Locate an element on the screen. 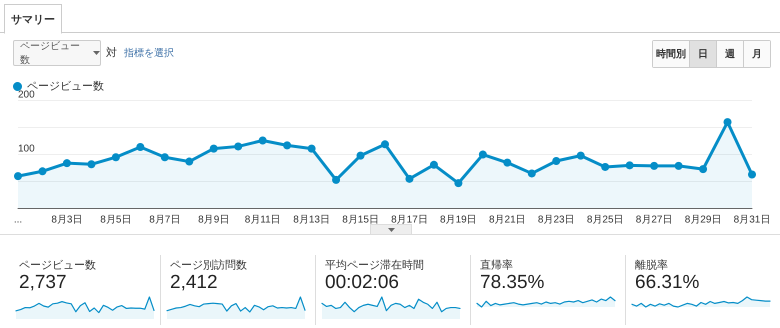  chart-subtitle: 66.31% is located at coordinates (667, 282).